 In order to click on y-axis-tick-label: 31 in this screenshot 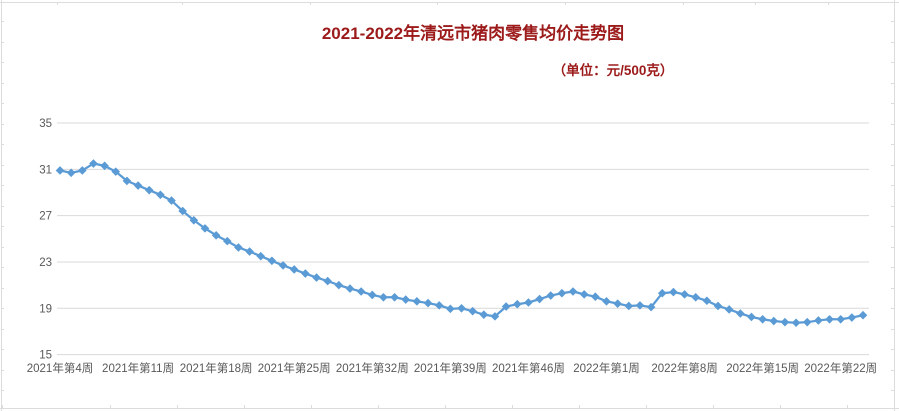, I will do `click(45, 170)`.